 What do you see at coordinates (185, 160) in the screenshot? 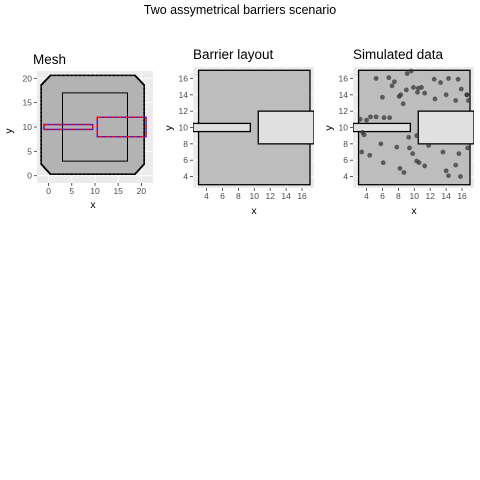
I see `barrier-layout-ytick-label: 6` at bounding box center [185, 160].